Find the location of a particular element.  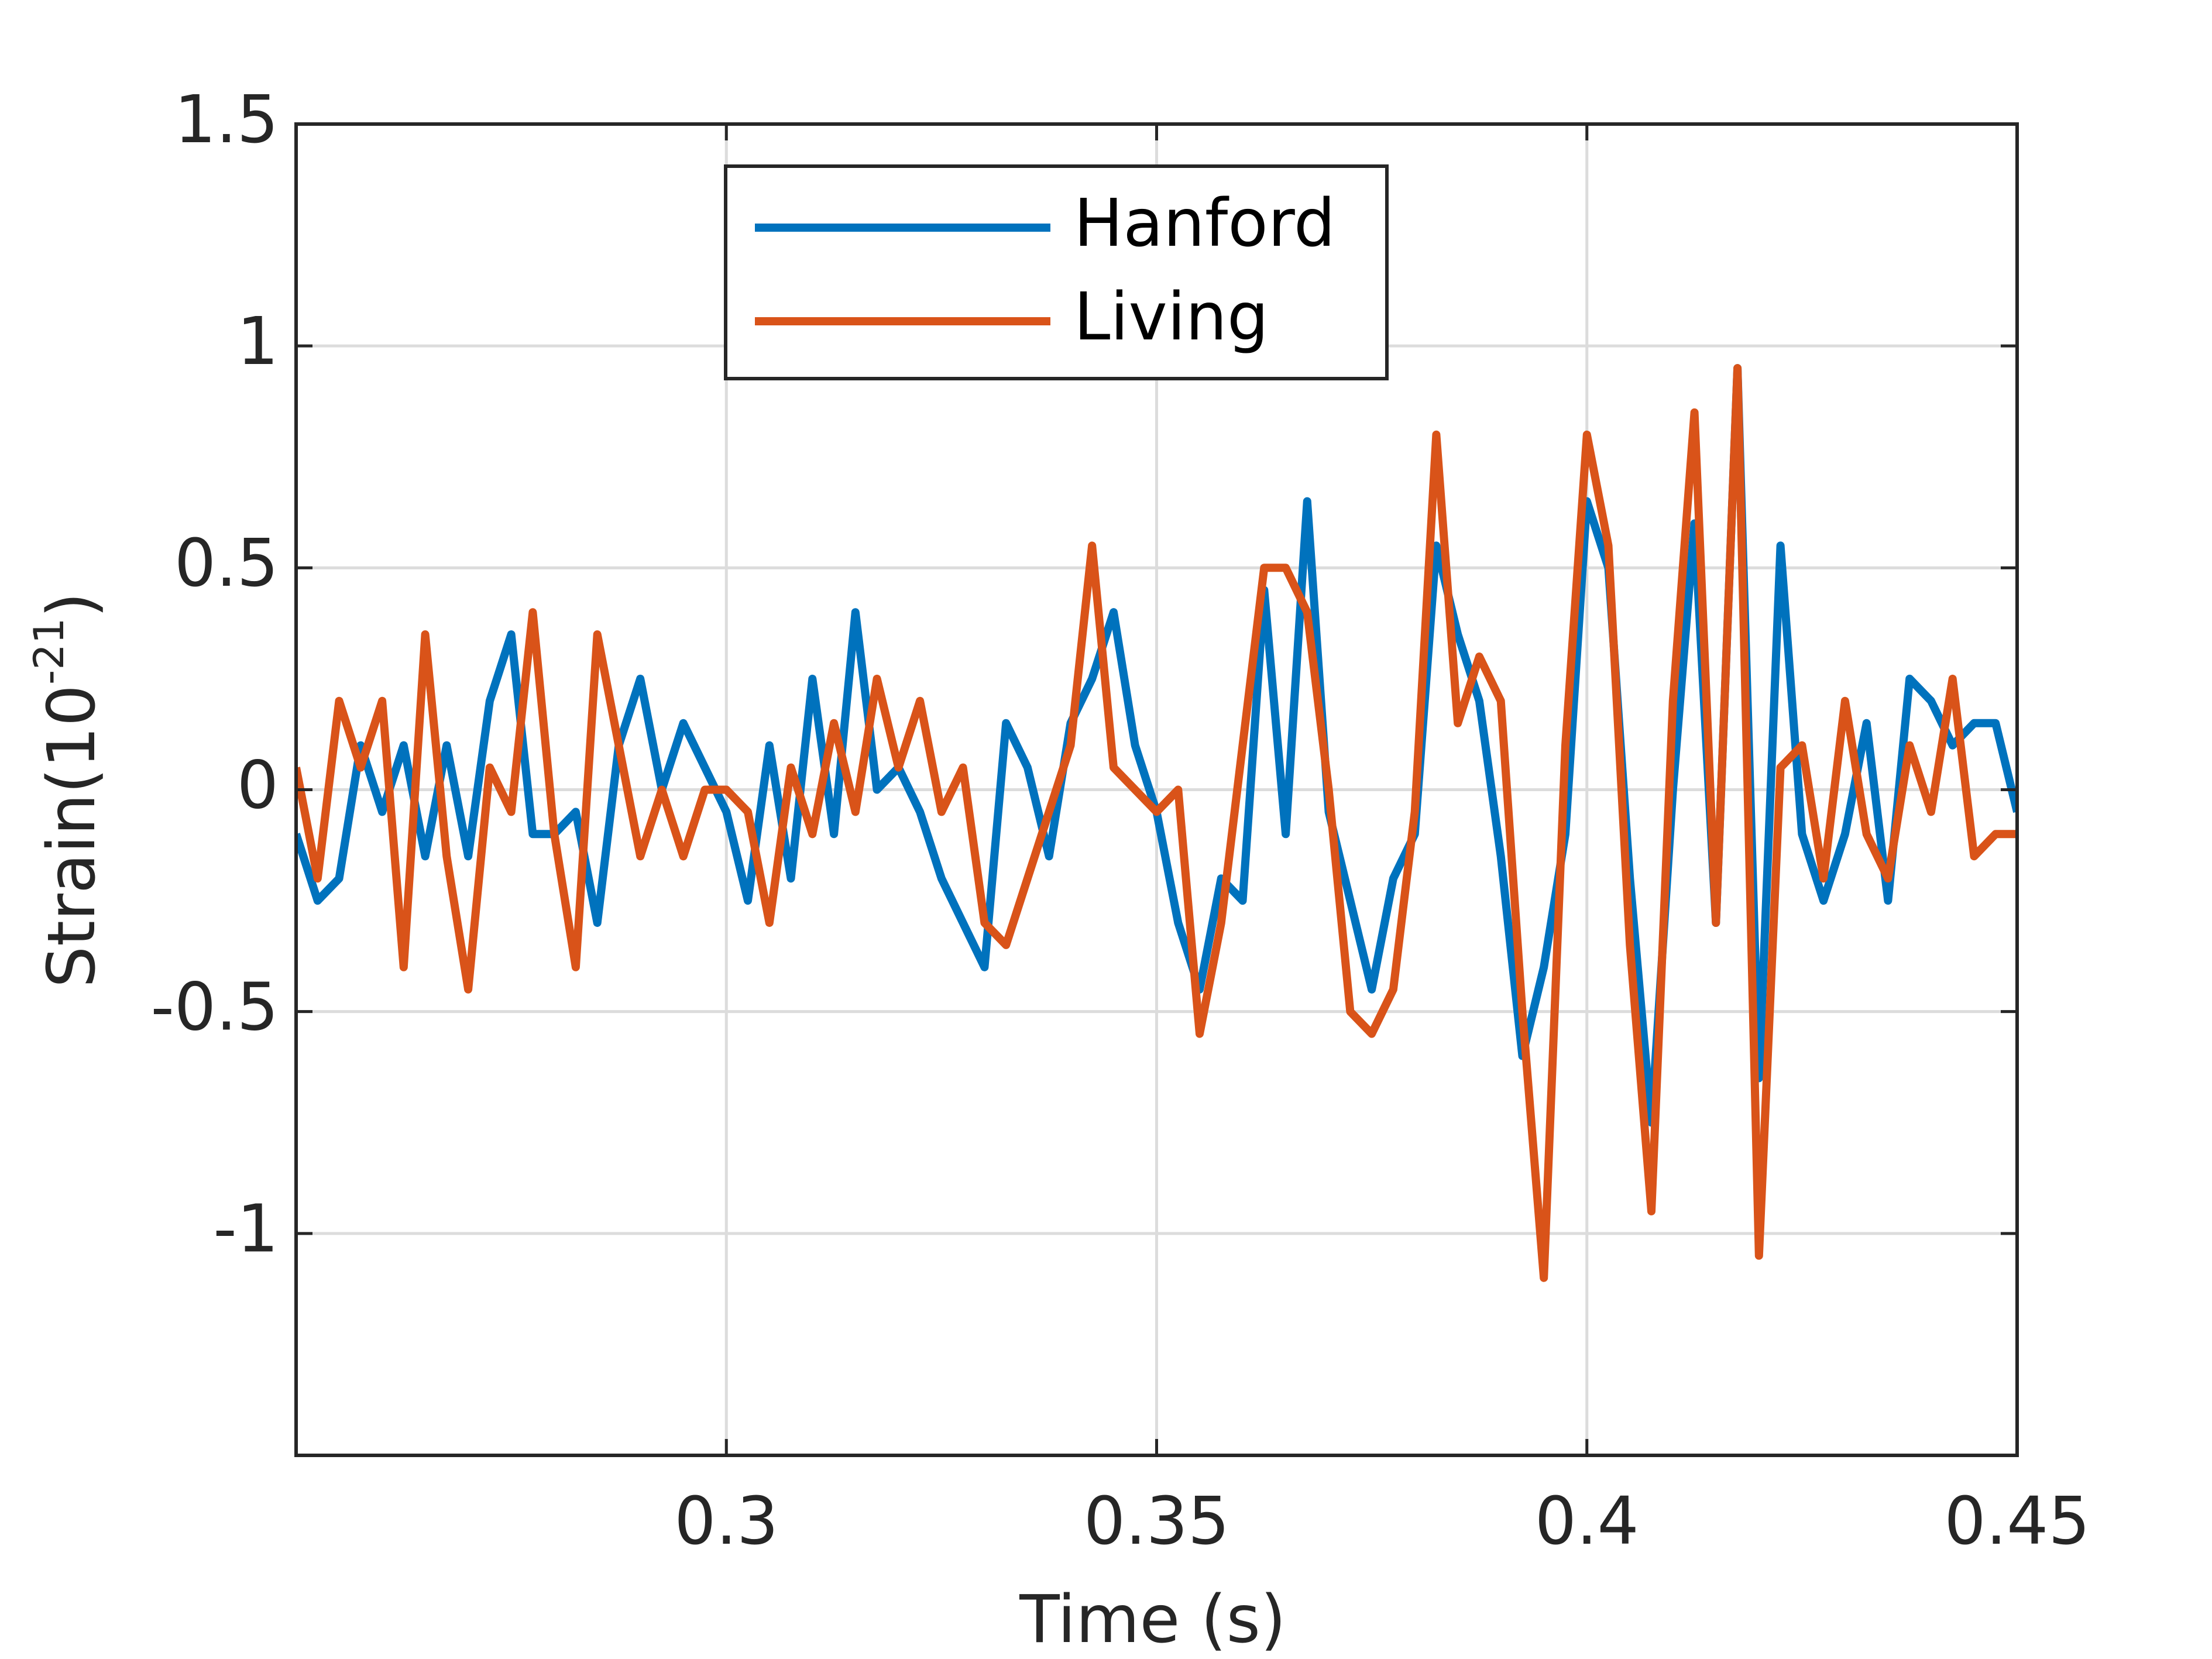

y-axis-label: Strain(10-21) is located at coordinates (67, 790).